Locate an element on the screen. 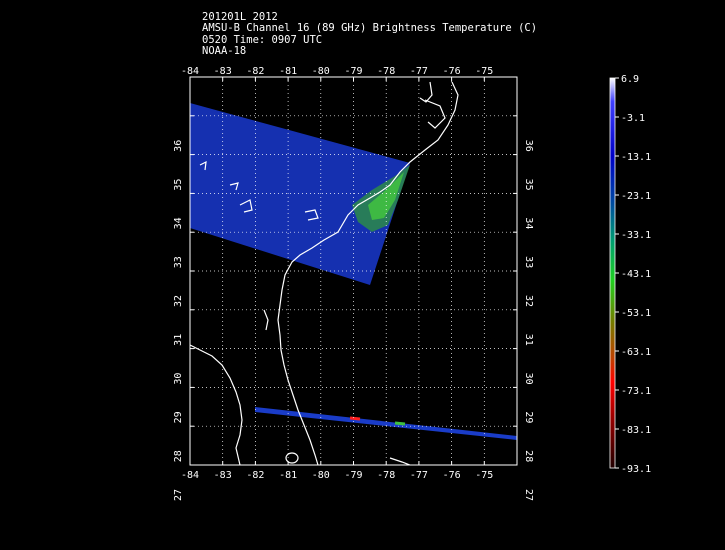  lon-label-top: -78 is located at coordinates (386, 71).